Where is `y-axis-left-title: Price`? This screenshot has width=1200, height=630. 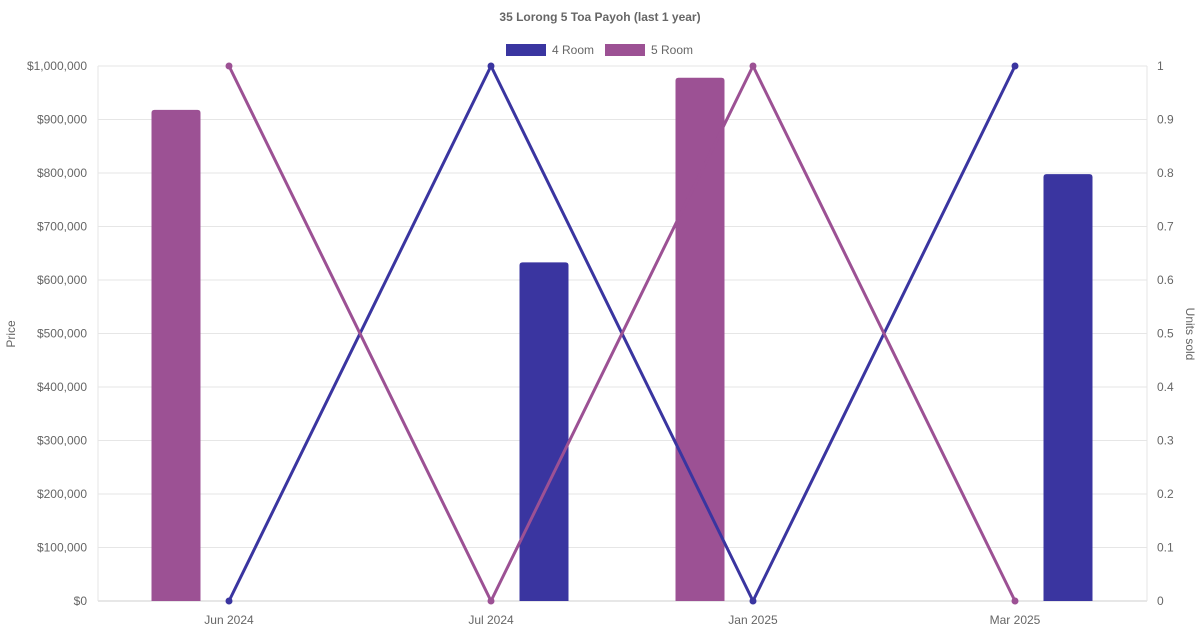 y-axis-left-title: Price is located at coordinates (11, 334).